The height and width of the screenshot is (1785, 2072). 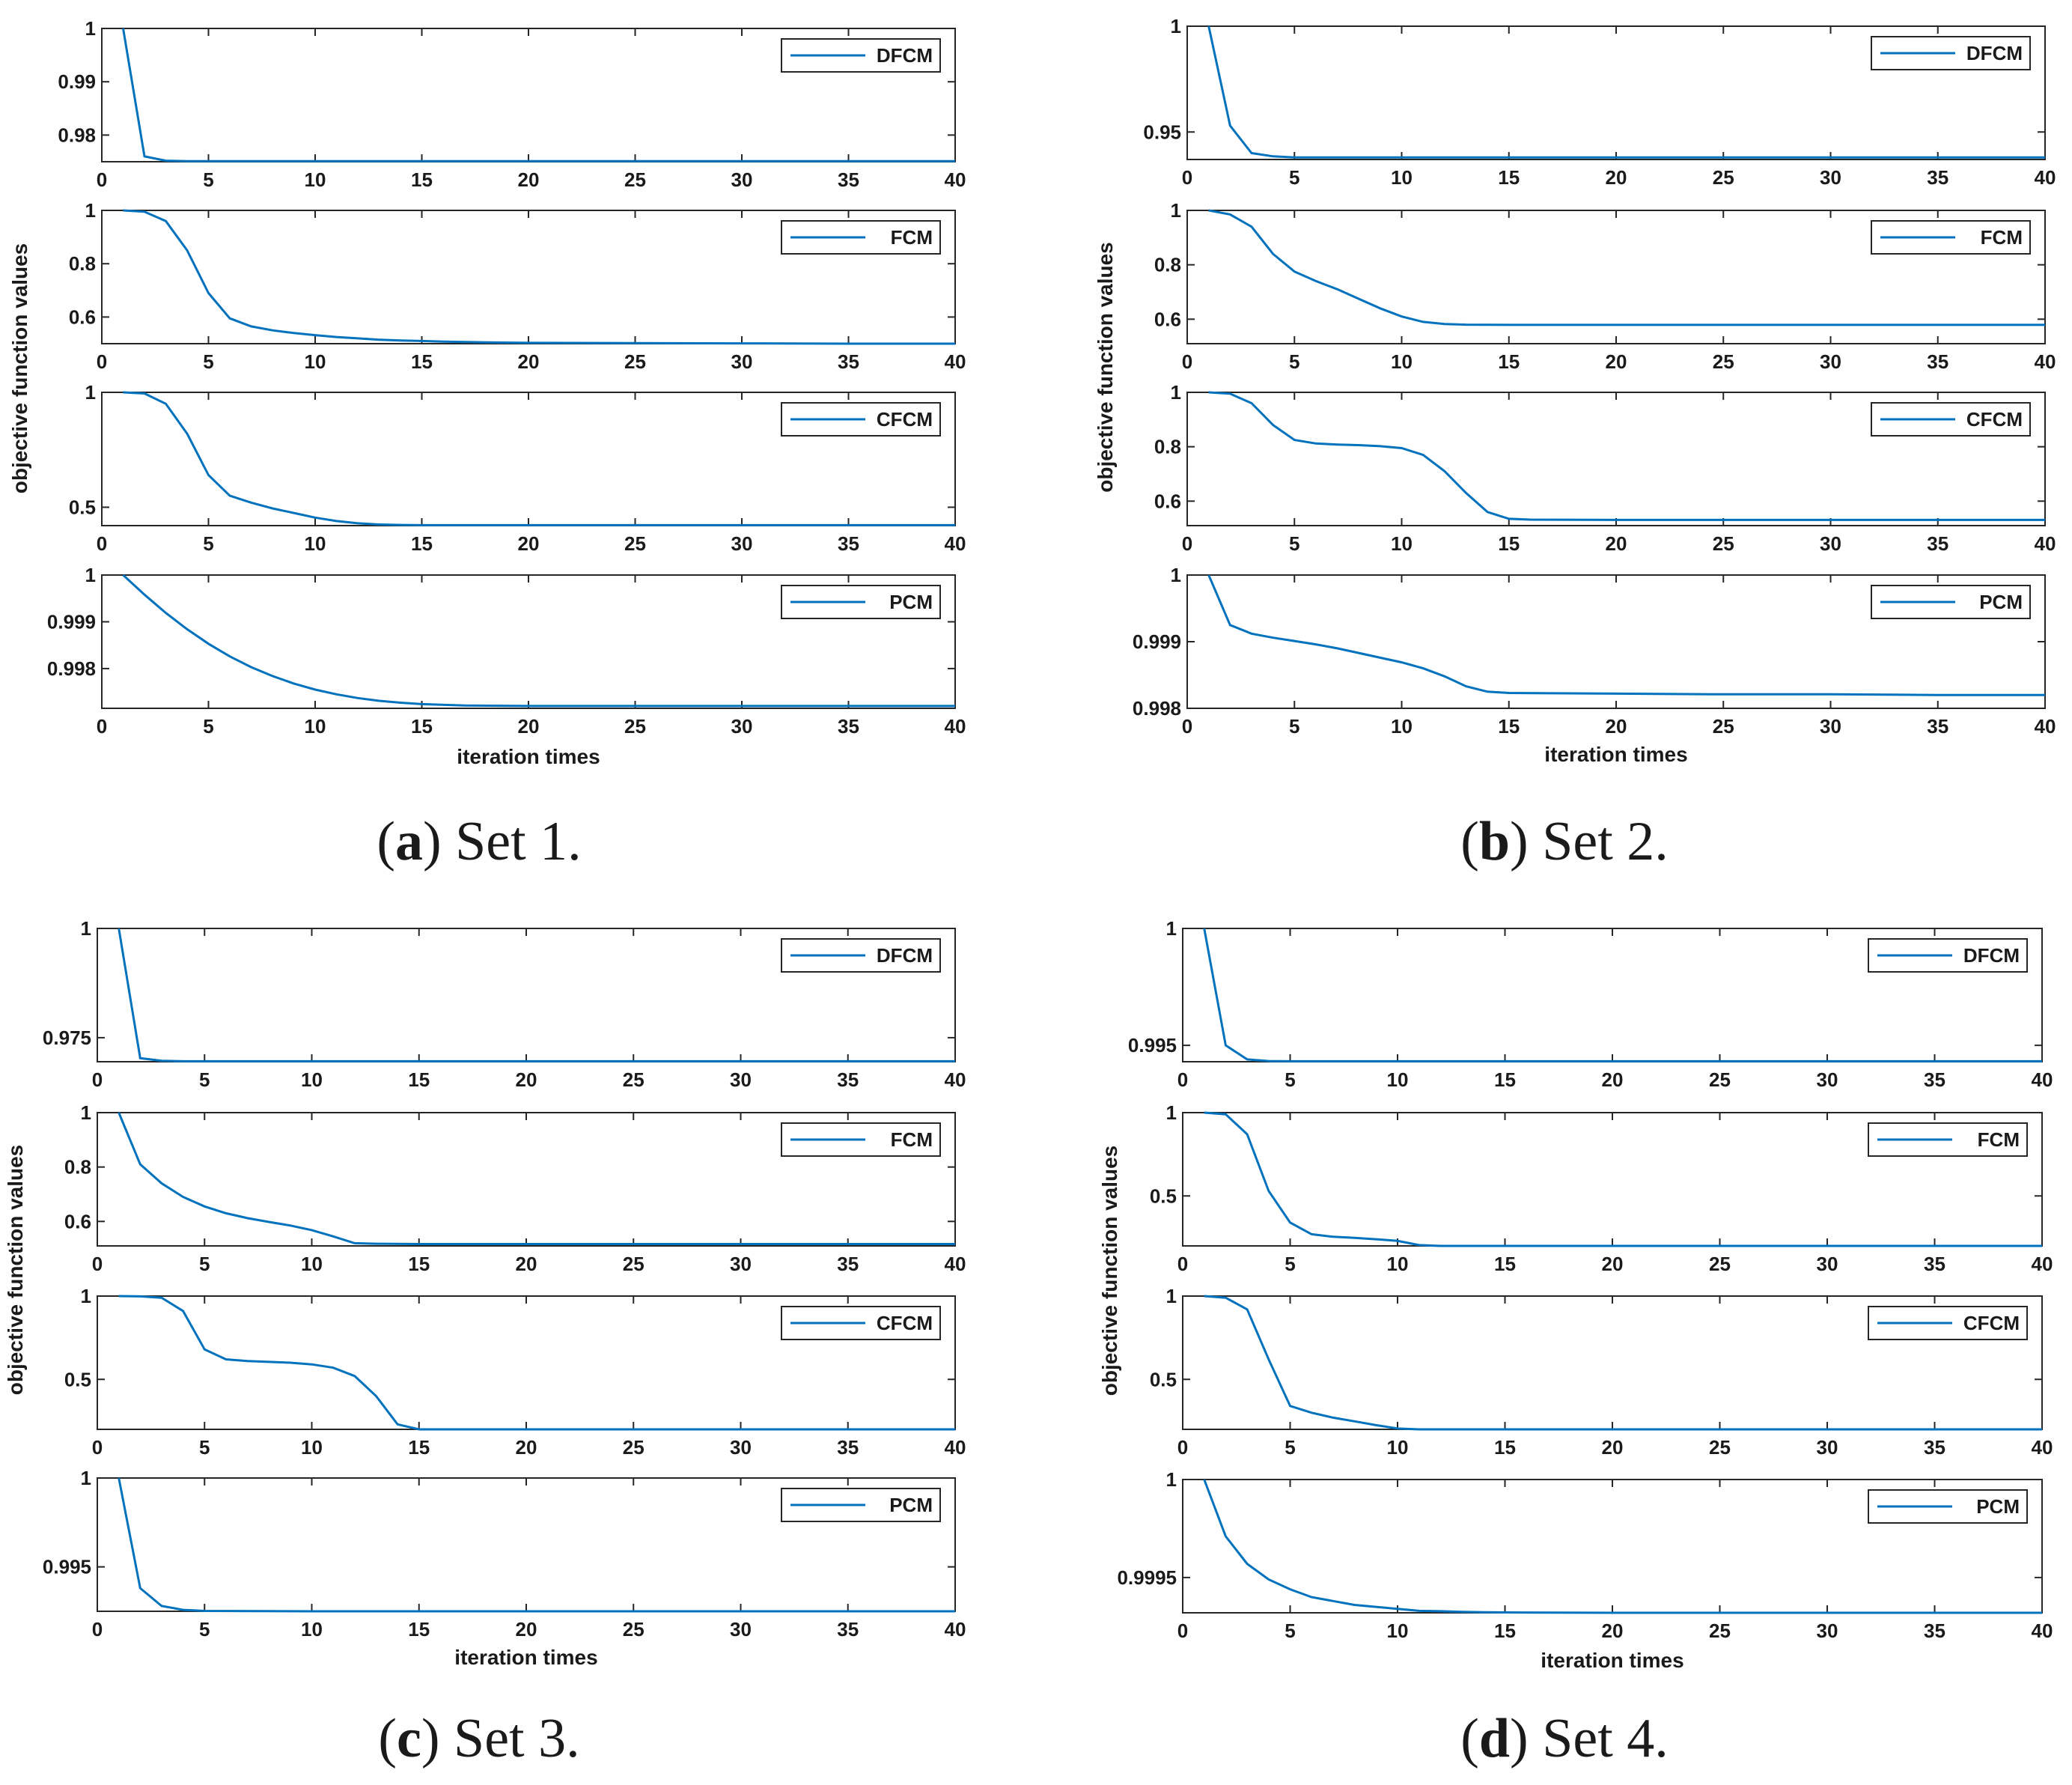 What do you see at coordinates (1105, 367) in the screenshot?
I see `y-axis-label: objective function values` at bounding box center [1105, 367].